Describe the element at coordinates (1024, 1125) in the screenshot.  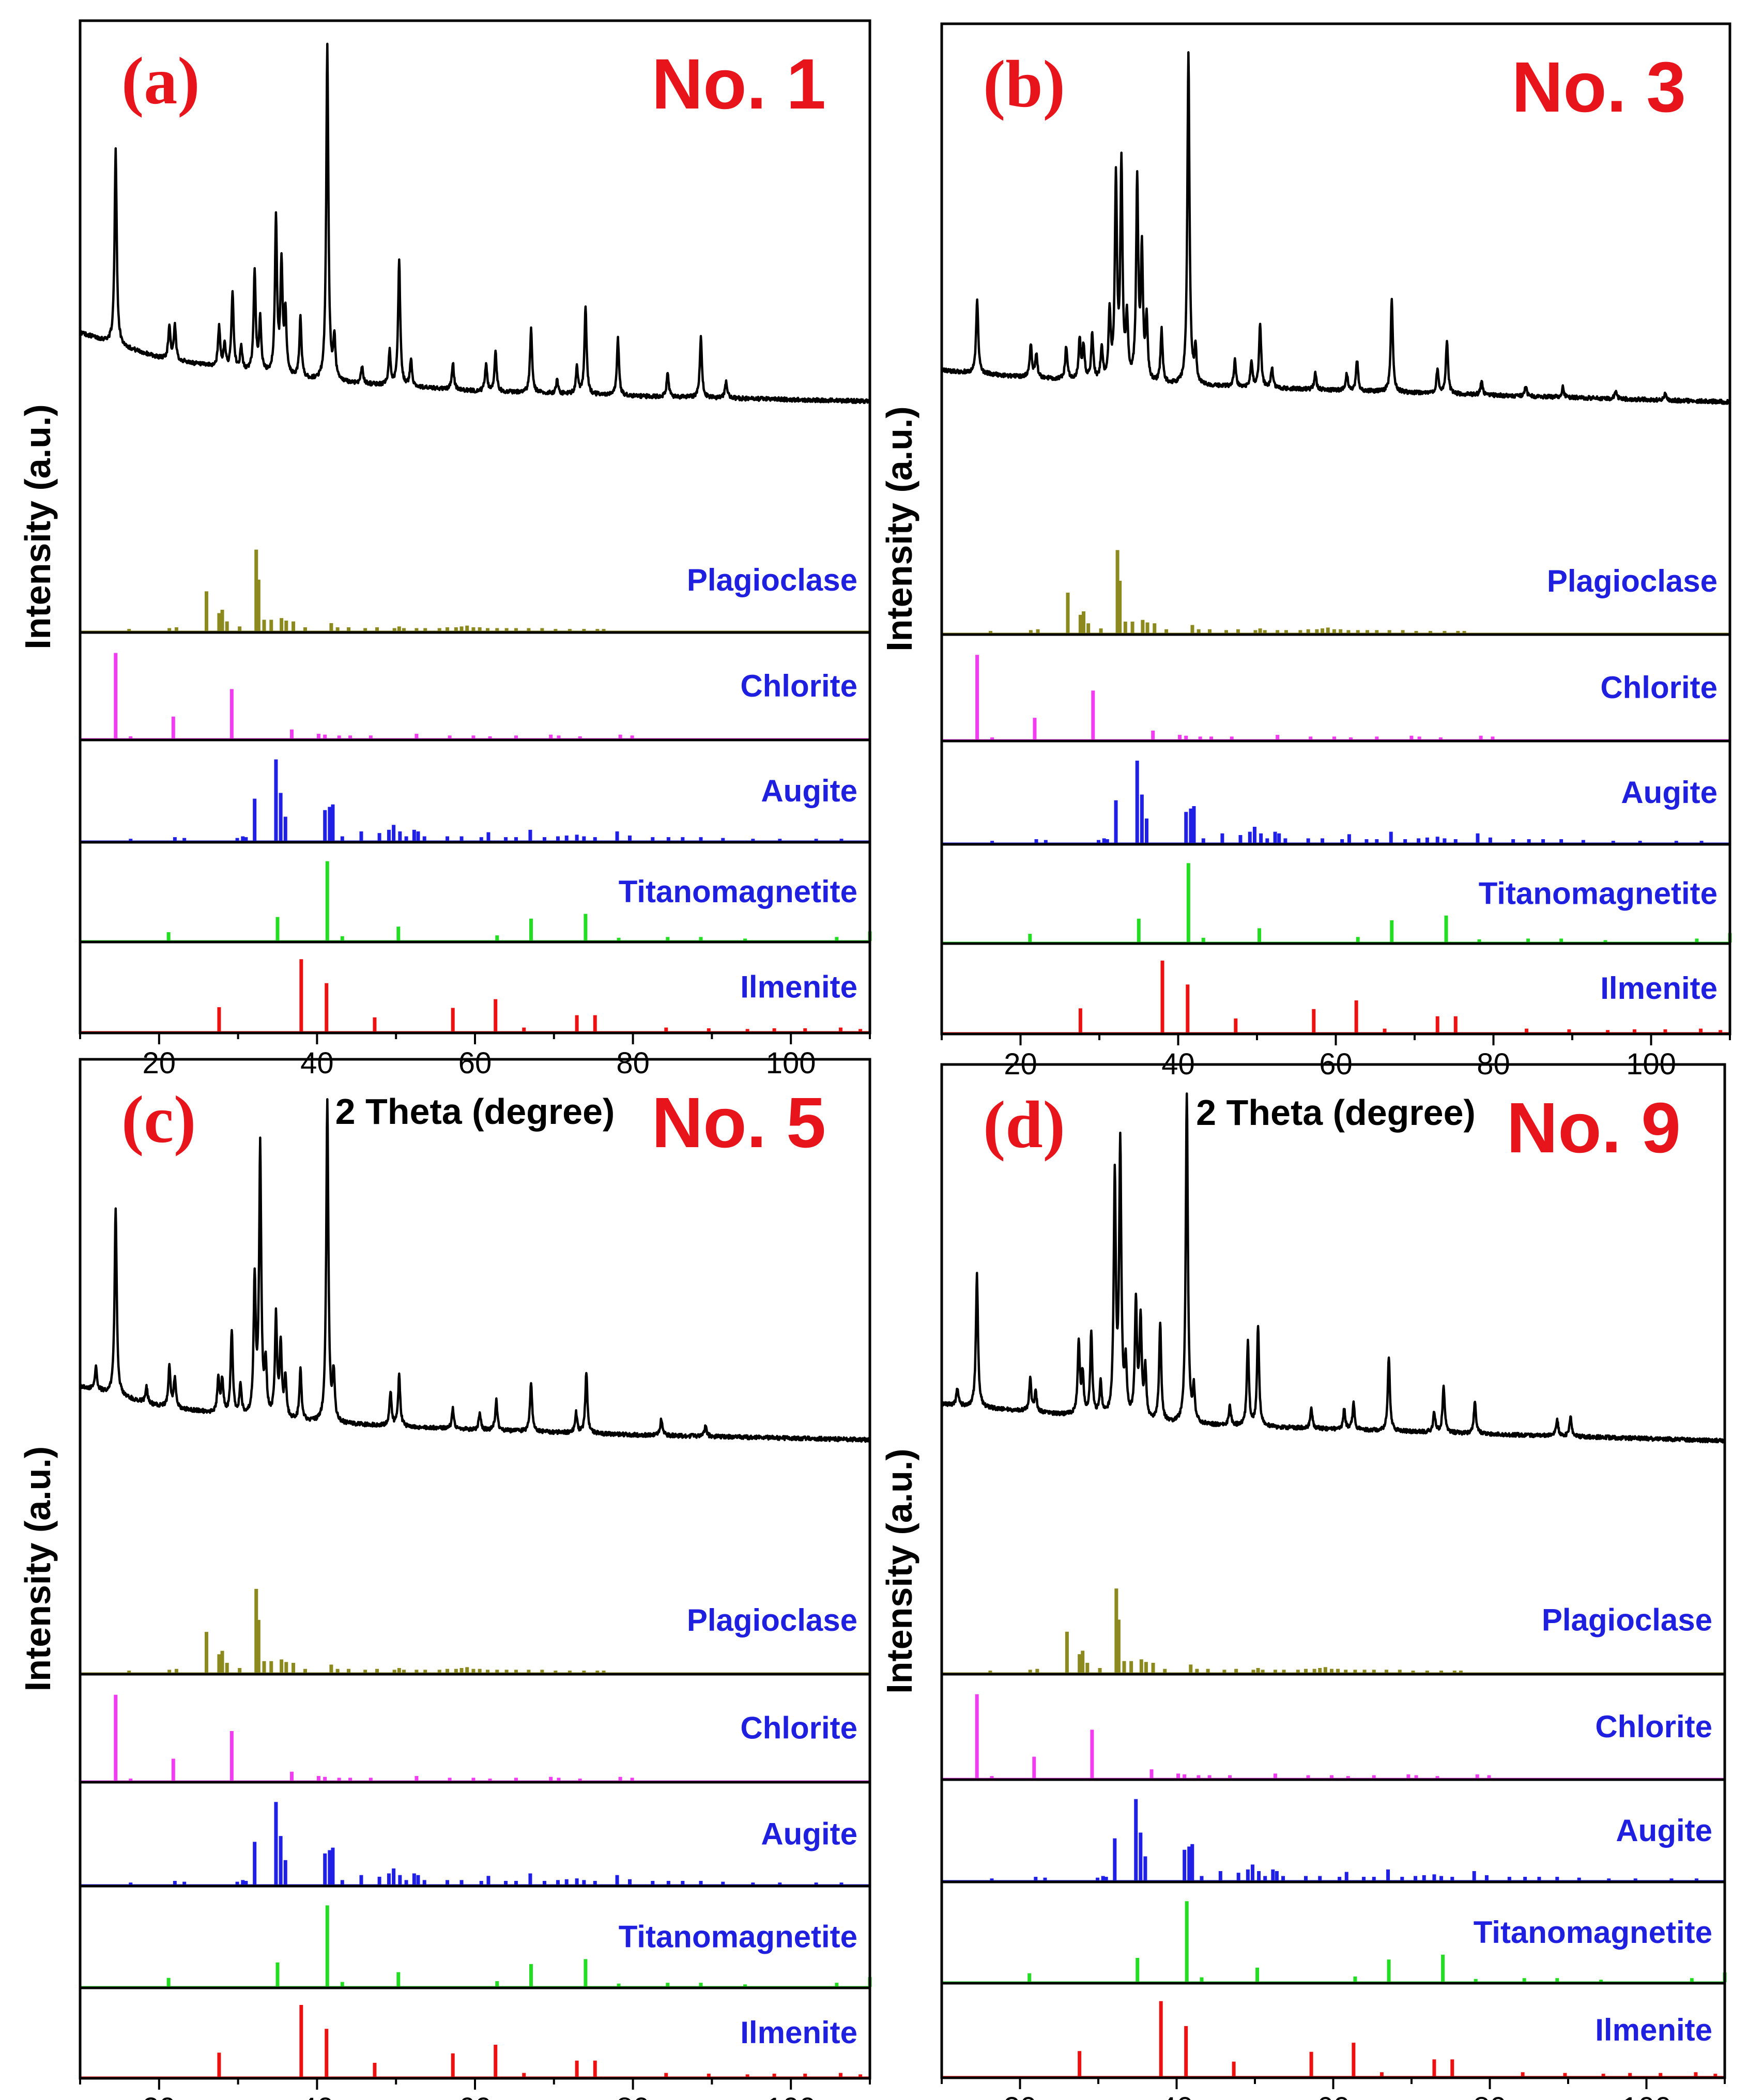
I see `panel-tag: (d)` at that location.